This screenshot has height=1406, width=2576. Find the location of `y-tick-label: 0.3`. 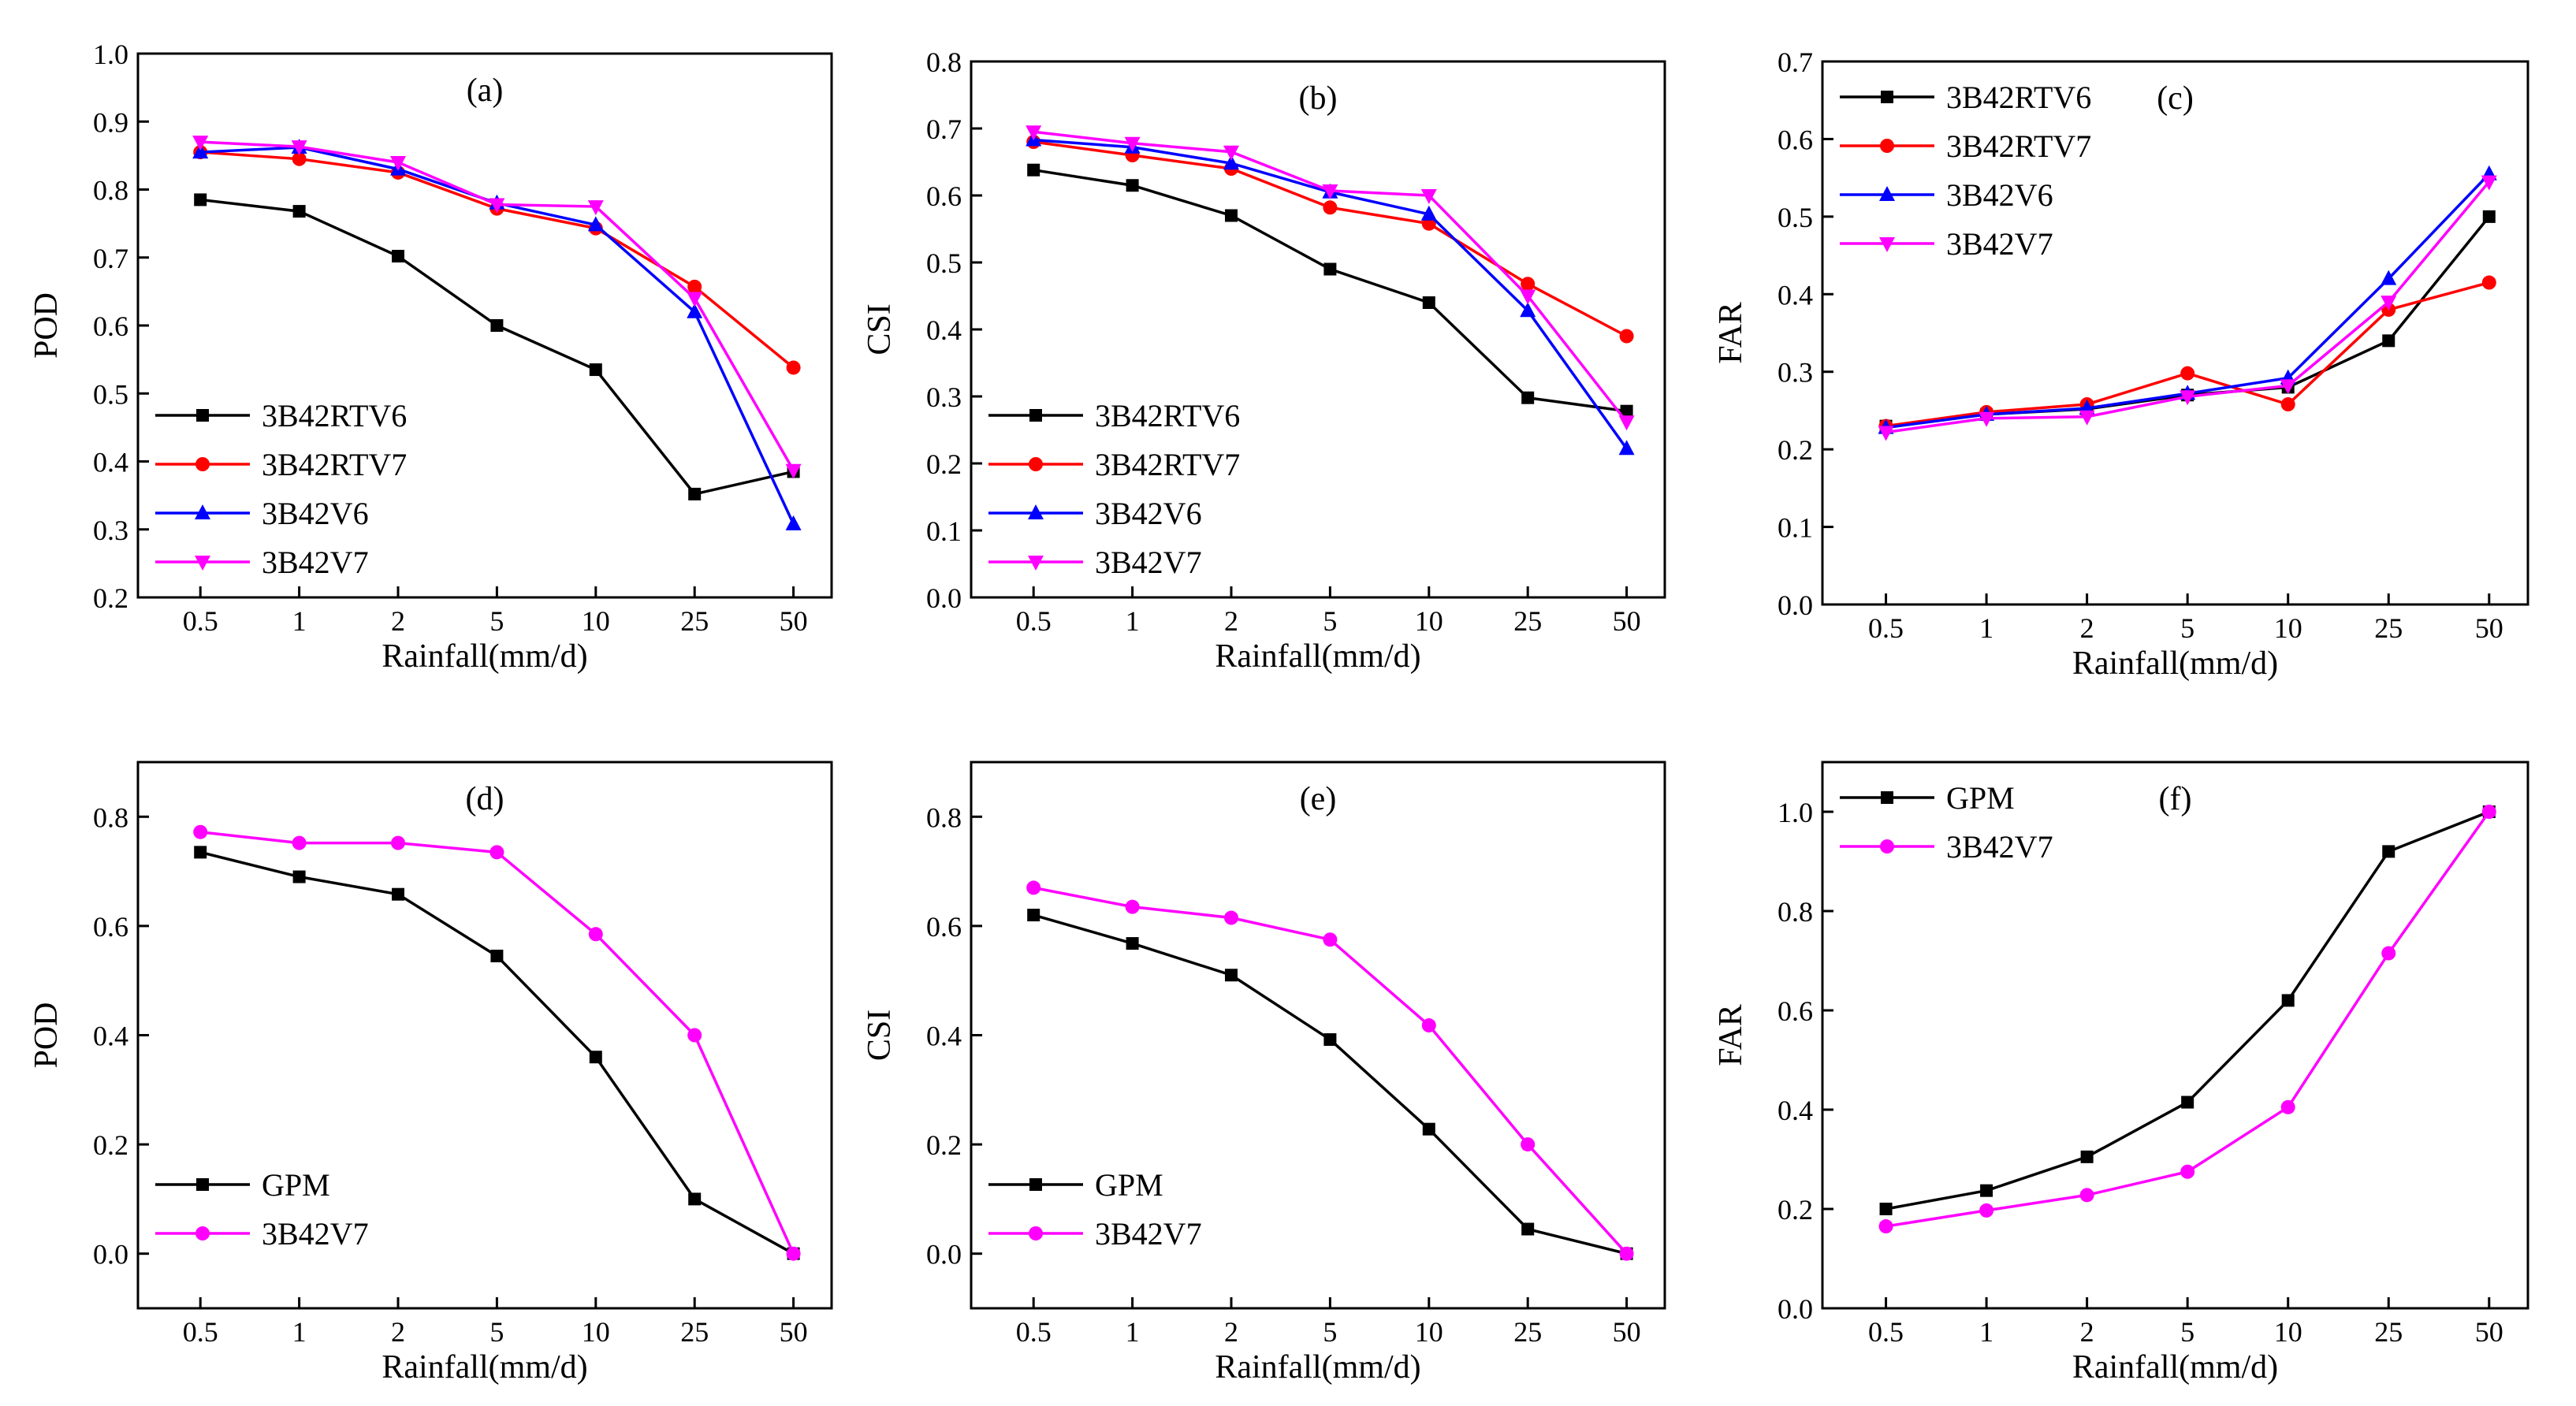

y-tick-label: 0.3 is located at coordinates (110, 530).